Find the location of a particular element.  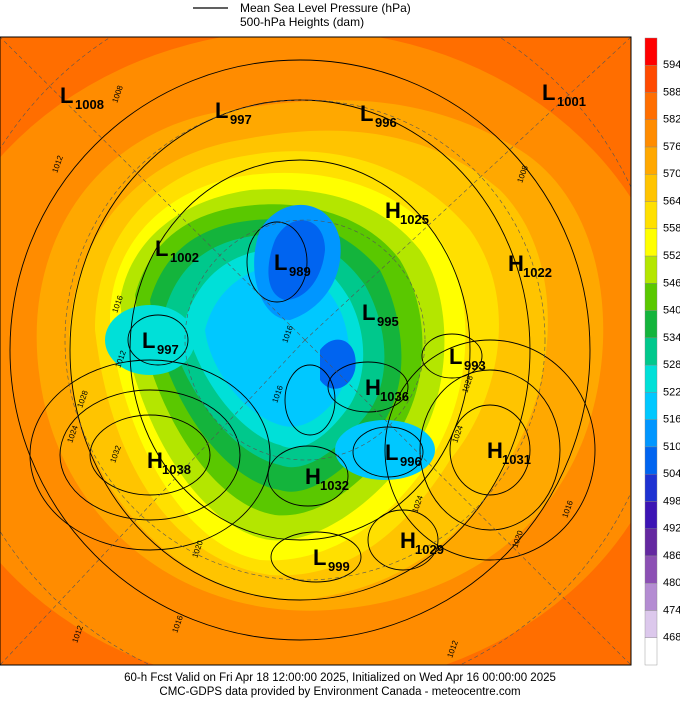

colorbar-label: 576 is located at coordinates (671, 147).